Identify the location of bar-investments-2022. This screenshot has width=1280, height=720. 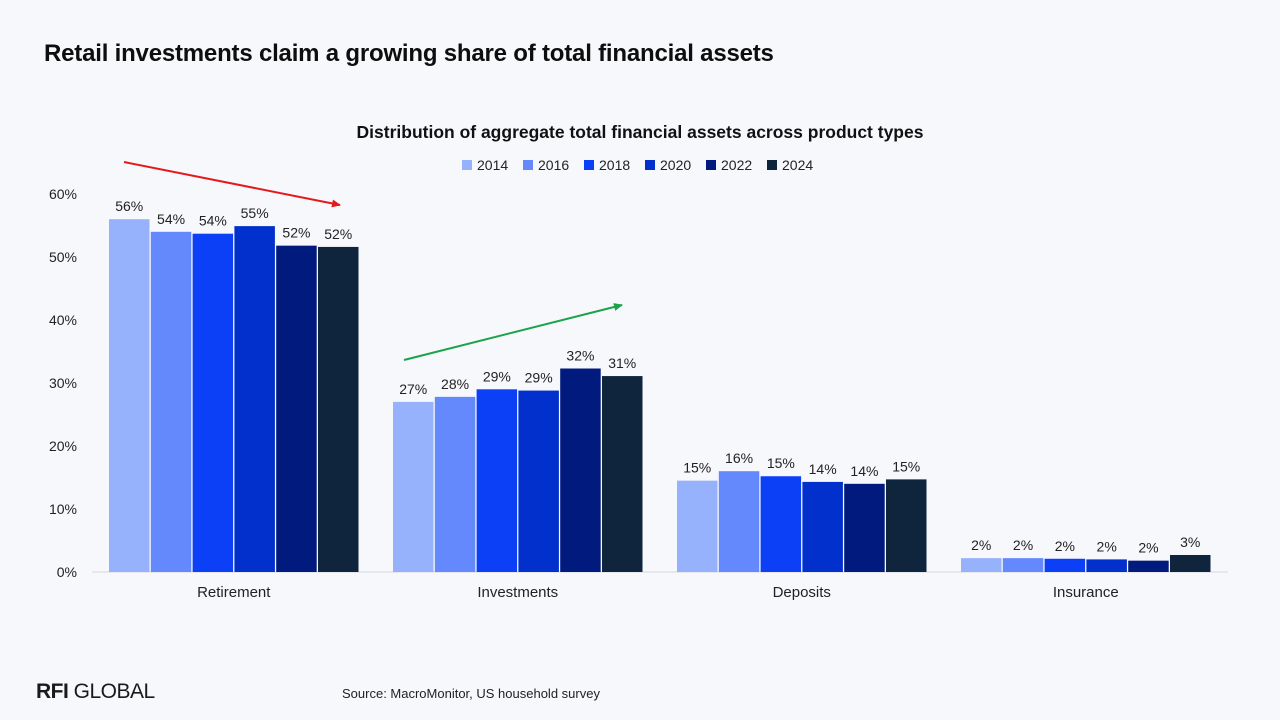
(580, 470).